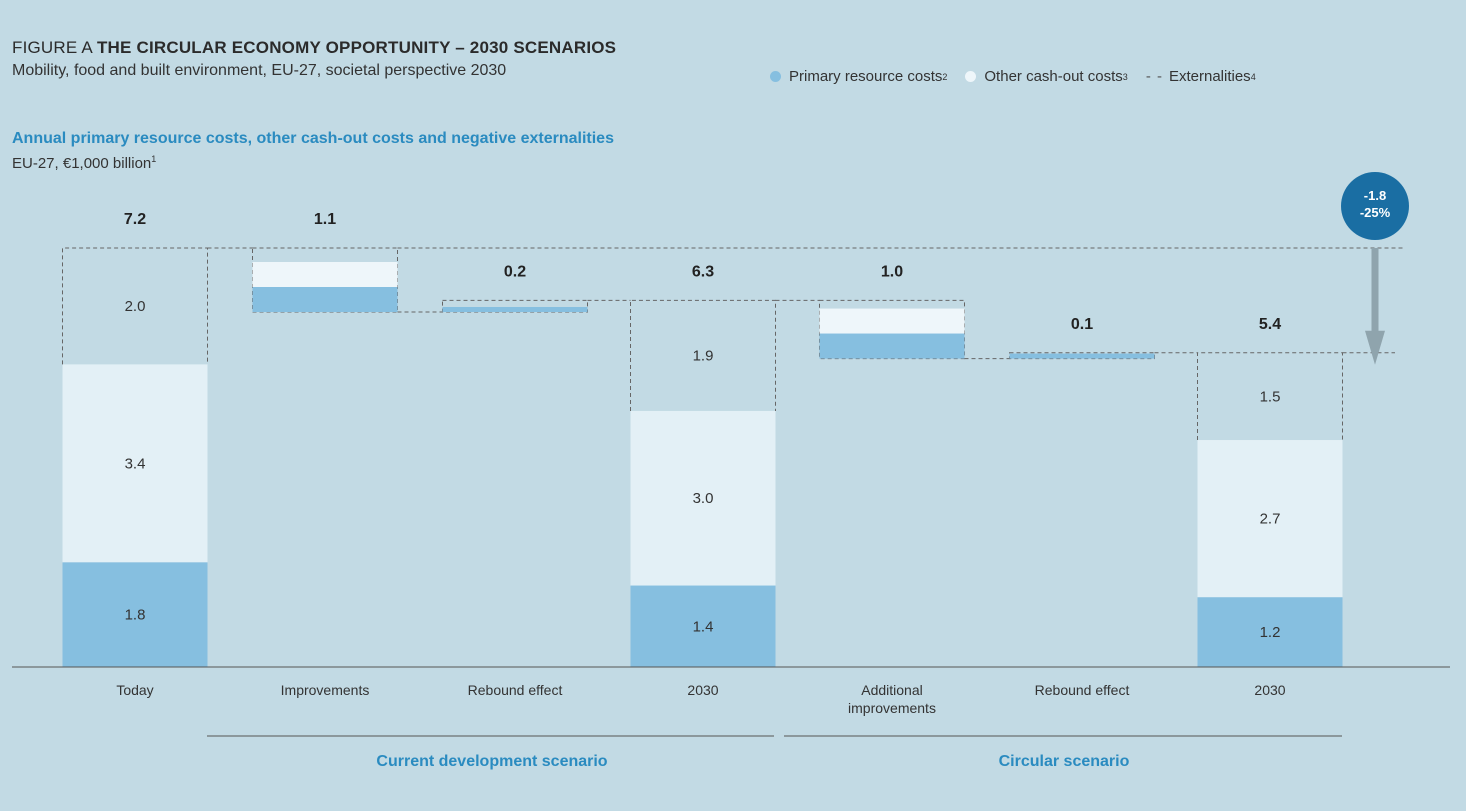 This screenshot has width=1466, height=811. I want to click on value-label-primary: 1.4, so click(703, 626).